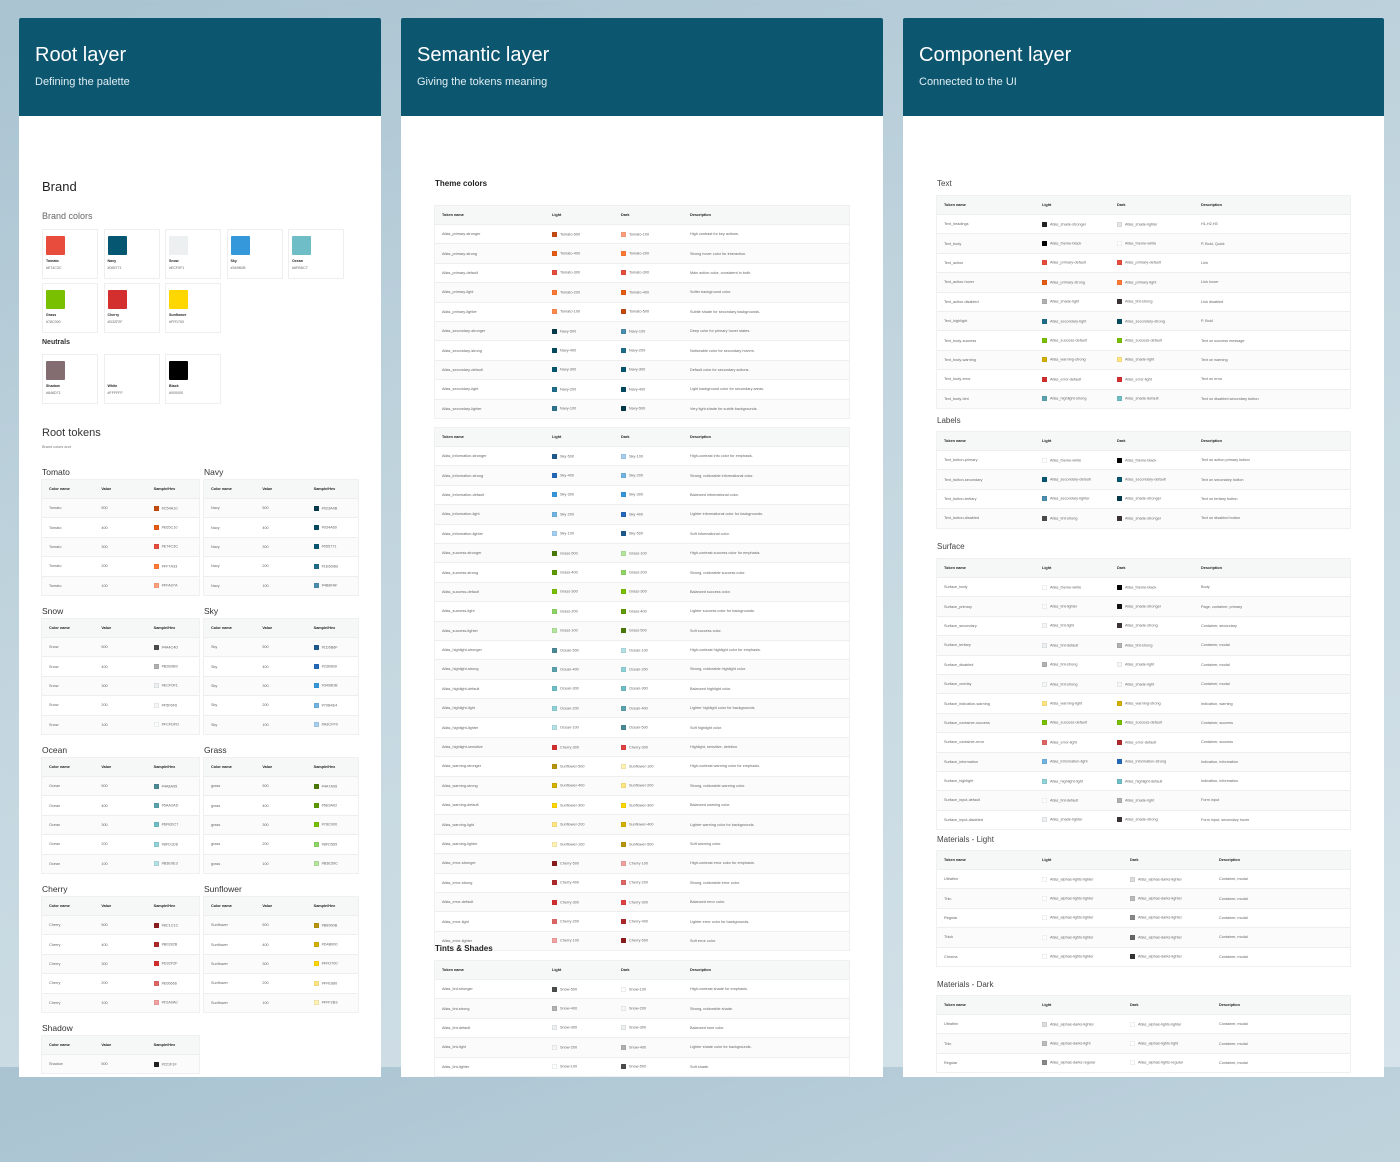 The image size is (1400, 1162). What do you see at coordinates (1070, 498) in the screenshot?
I see `light-value: Atlas_secondary-lighter` at bounding box center [1070, 498].